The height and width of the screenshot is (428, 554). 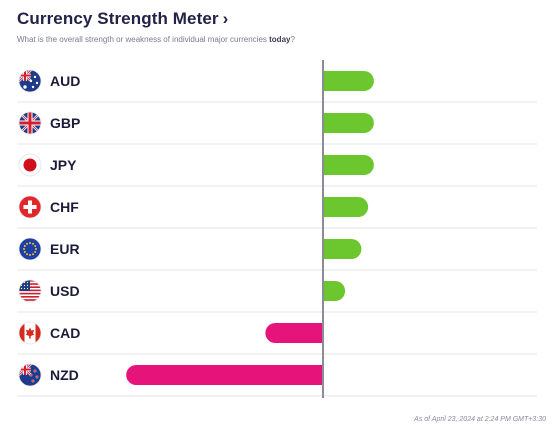 What do you see at coordinates (30, 333) in the screenshot?
I see `canada-flag-icon` at bounding box center [30, 333].